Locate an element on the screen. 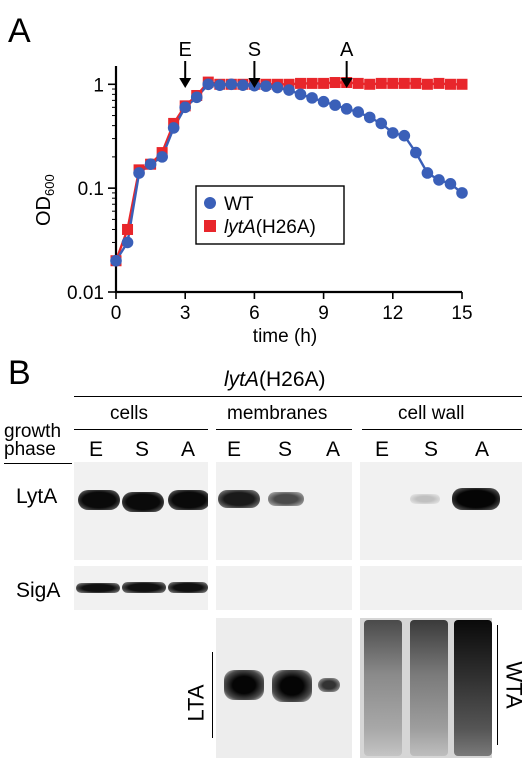  blot-wta is located at coordinates (426, 688).